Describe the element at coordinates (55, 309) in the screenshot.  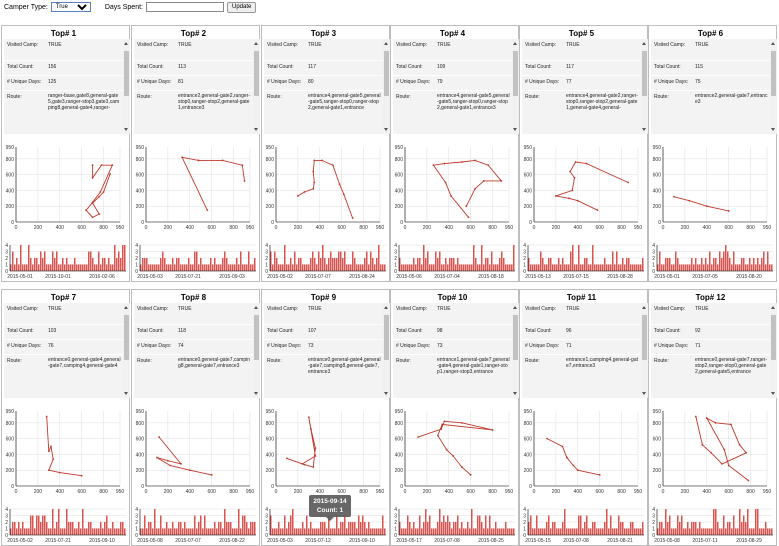
I see `visited-camp-value: TRUE` at that location.